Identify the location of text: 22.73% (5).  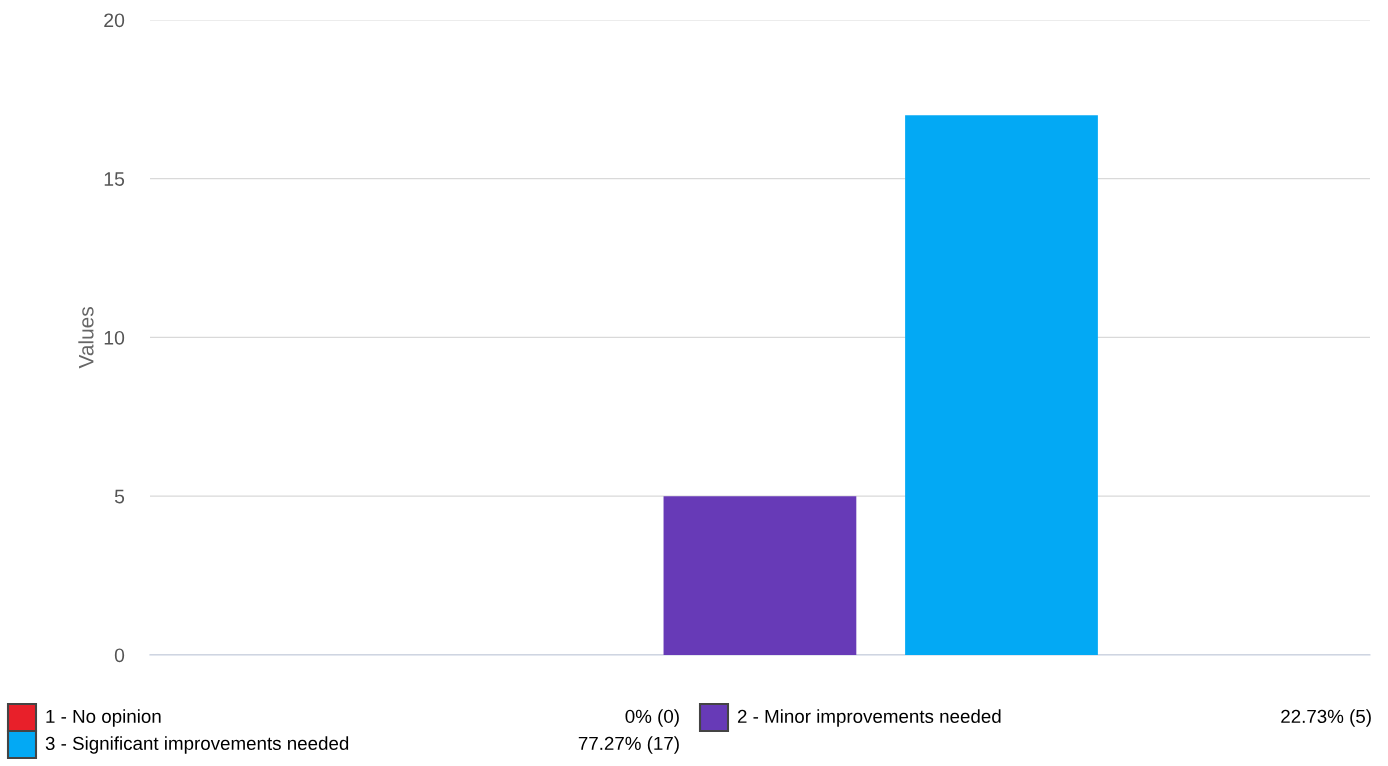
(1326, 718).